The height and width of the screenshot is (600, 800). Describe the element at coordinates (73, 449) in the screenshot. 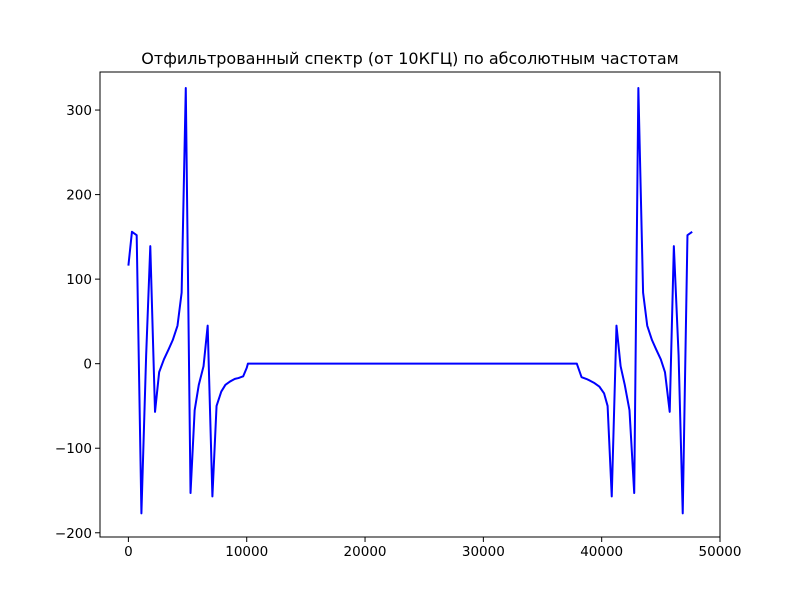

I see `y-tick-label: −100` at that location.